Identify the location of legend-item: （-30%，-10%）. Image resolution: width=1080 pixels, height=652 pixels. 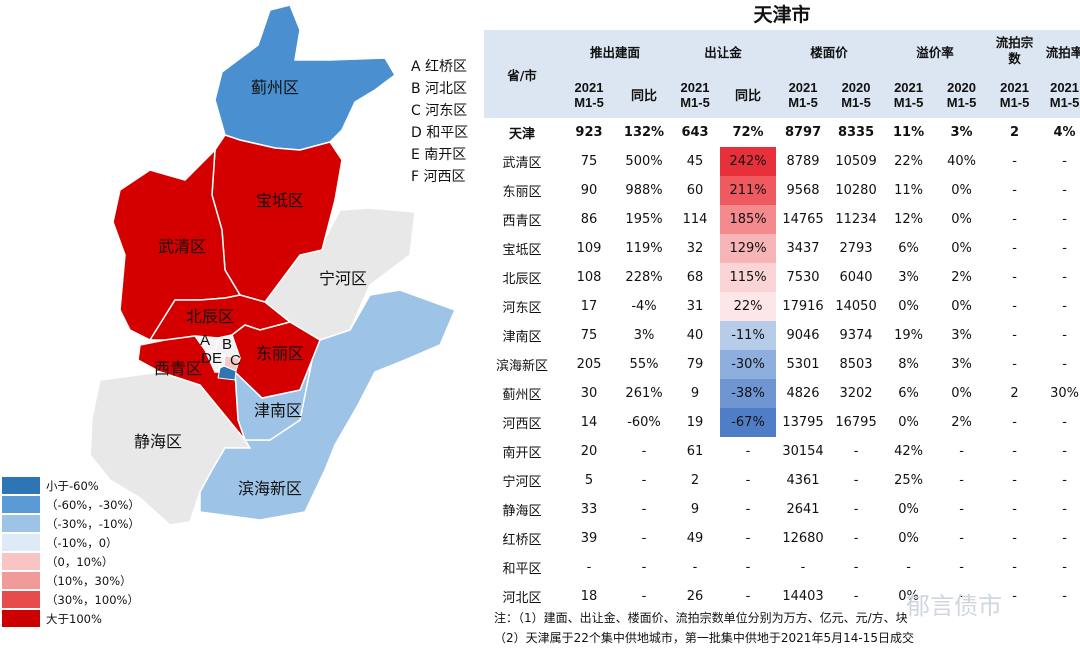
(71, 523).